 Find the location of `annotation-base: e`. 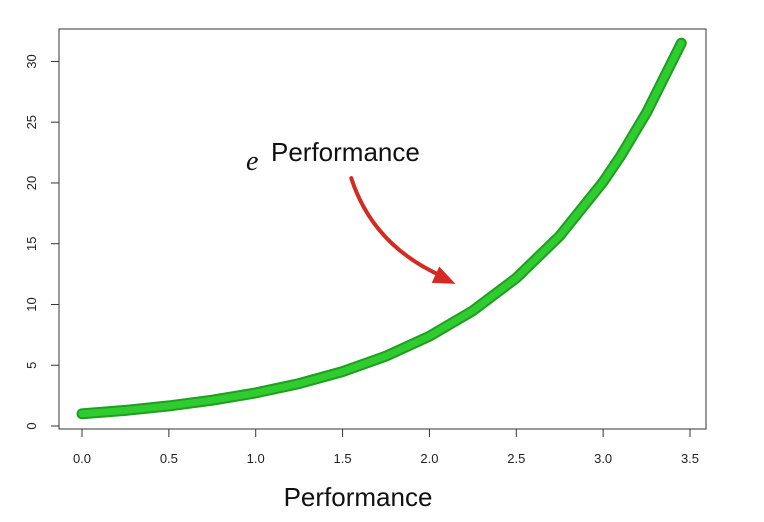

annotation-base: e is located at coordinates (252, 161).